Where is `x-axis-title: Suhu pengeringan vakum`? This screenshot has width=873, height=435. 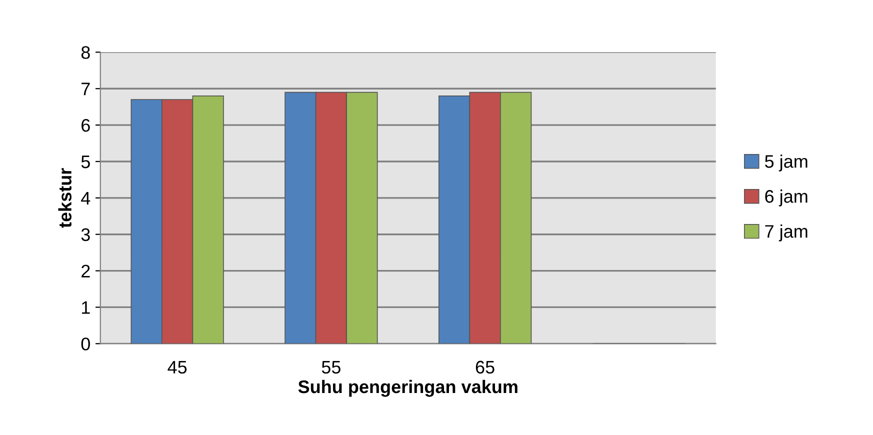 x-axis-title: Suhu pengeringan vakum is located at coordinates (408, 388).